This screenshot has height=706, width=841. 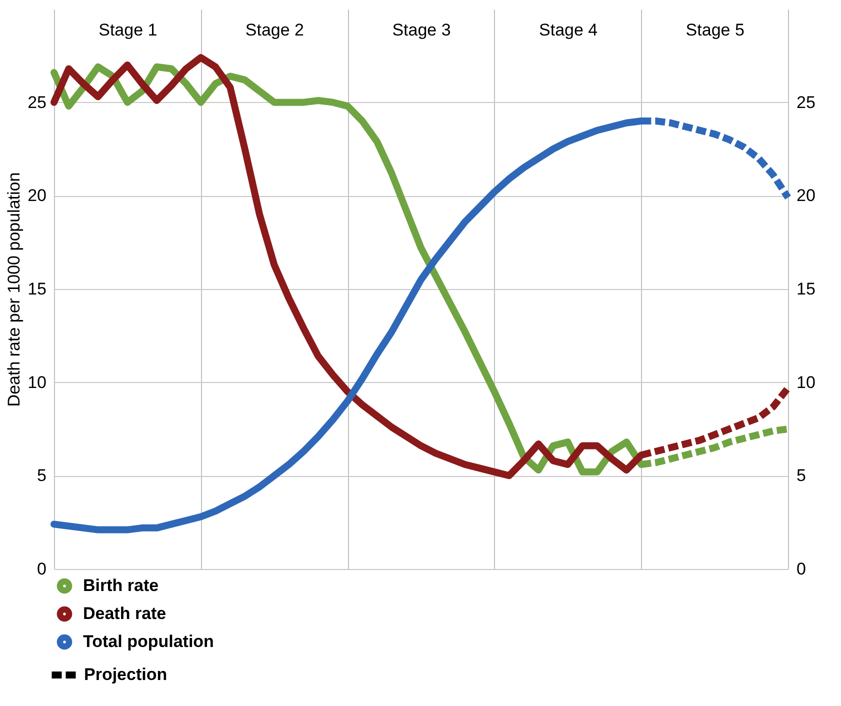 I want to click on y2-tick-label: 20, so click(x=806, y=196).